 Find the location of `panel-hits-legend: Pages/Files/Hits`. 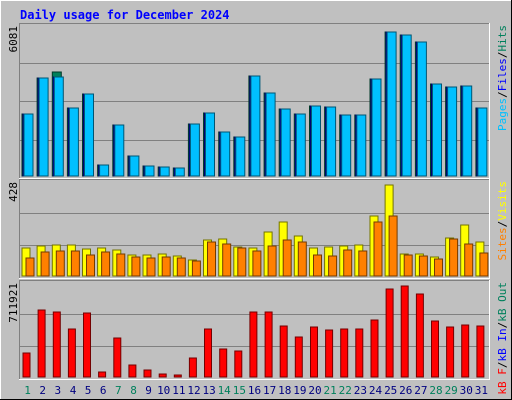

panel-hits-legend: Pages/Files/Hits is located at coordinates (502, 78).